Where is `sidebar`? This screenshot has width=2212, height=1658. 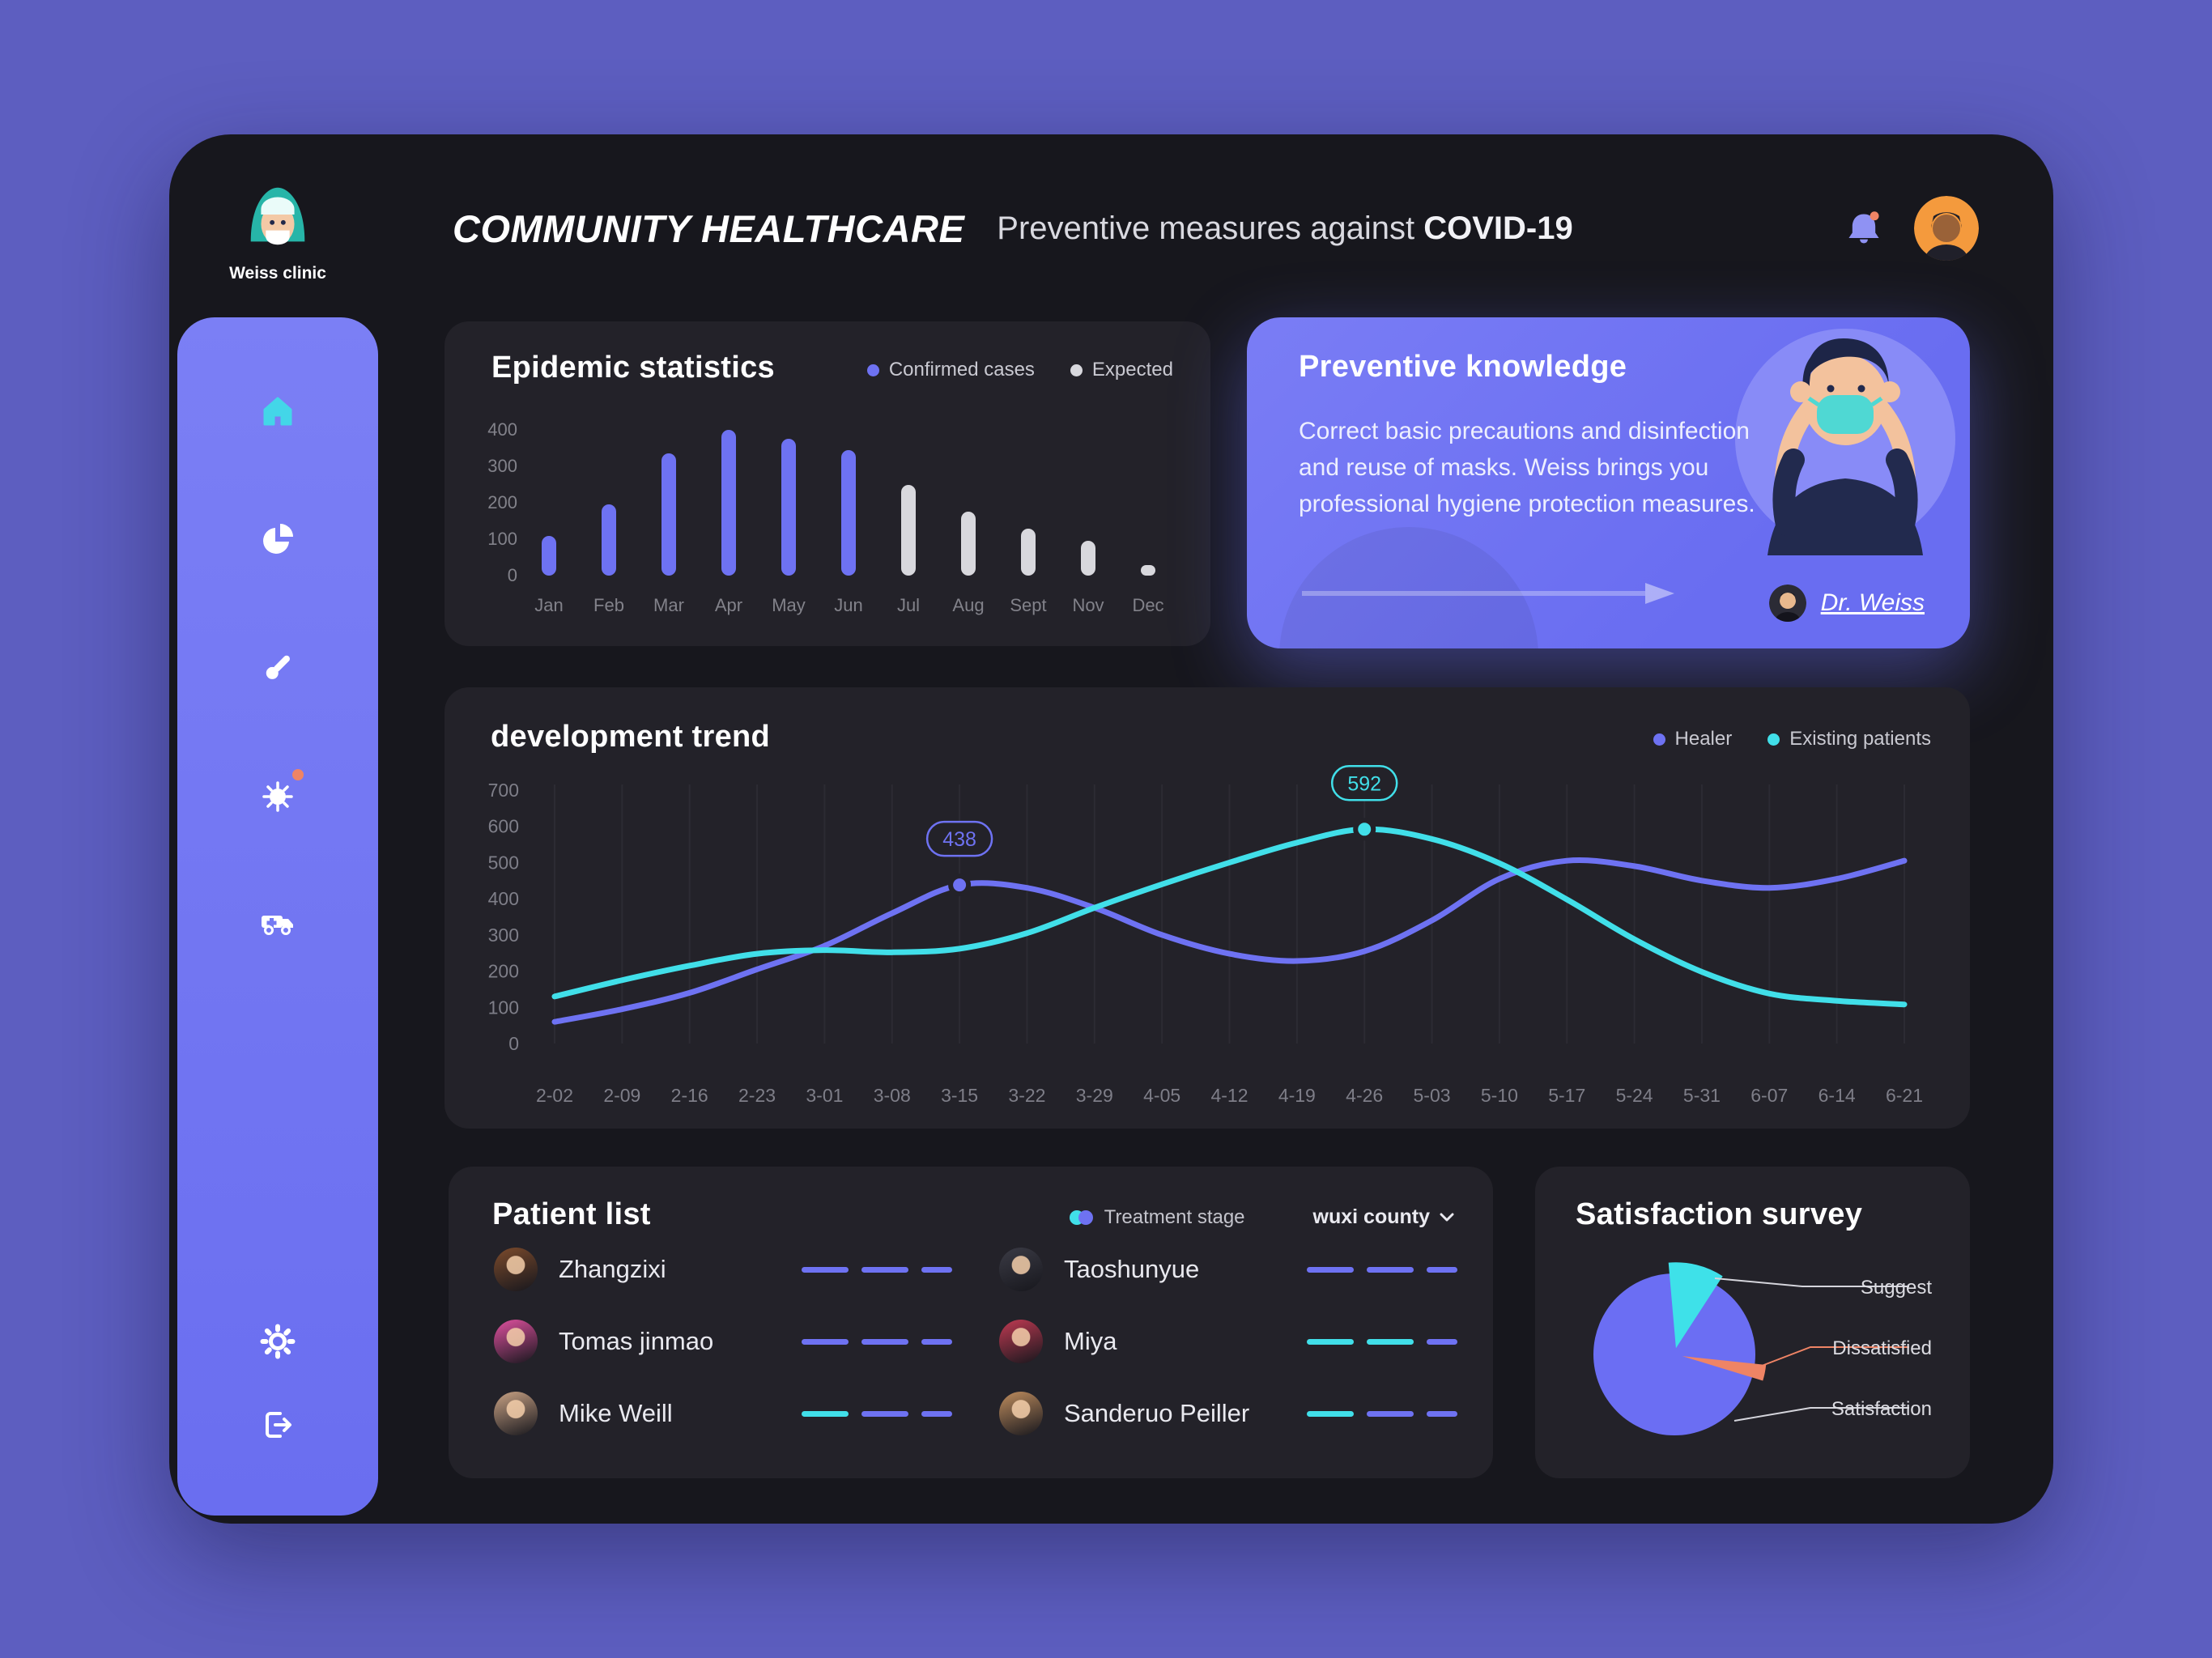
sidebar is located at coordinates (278, 916).